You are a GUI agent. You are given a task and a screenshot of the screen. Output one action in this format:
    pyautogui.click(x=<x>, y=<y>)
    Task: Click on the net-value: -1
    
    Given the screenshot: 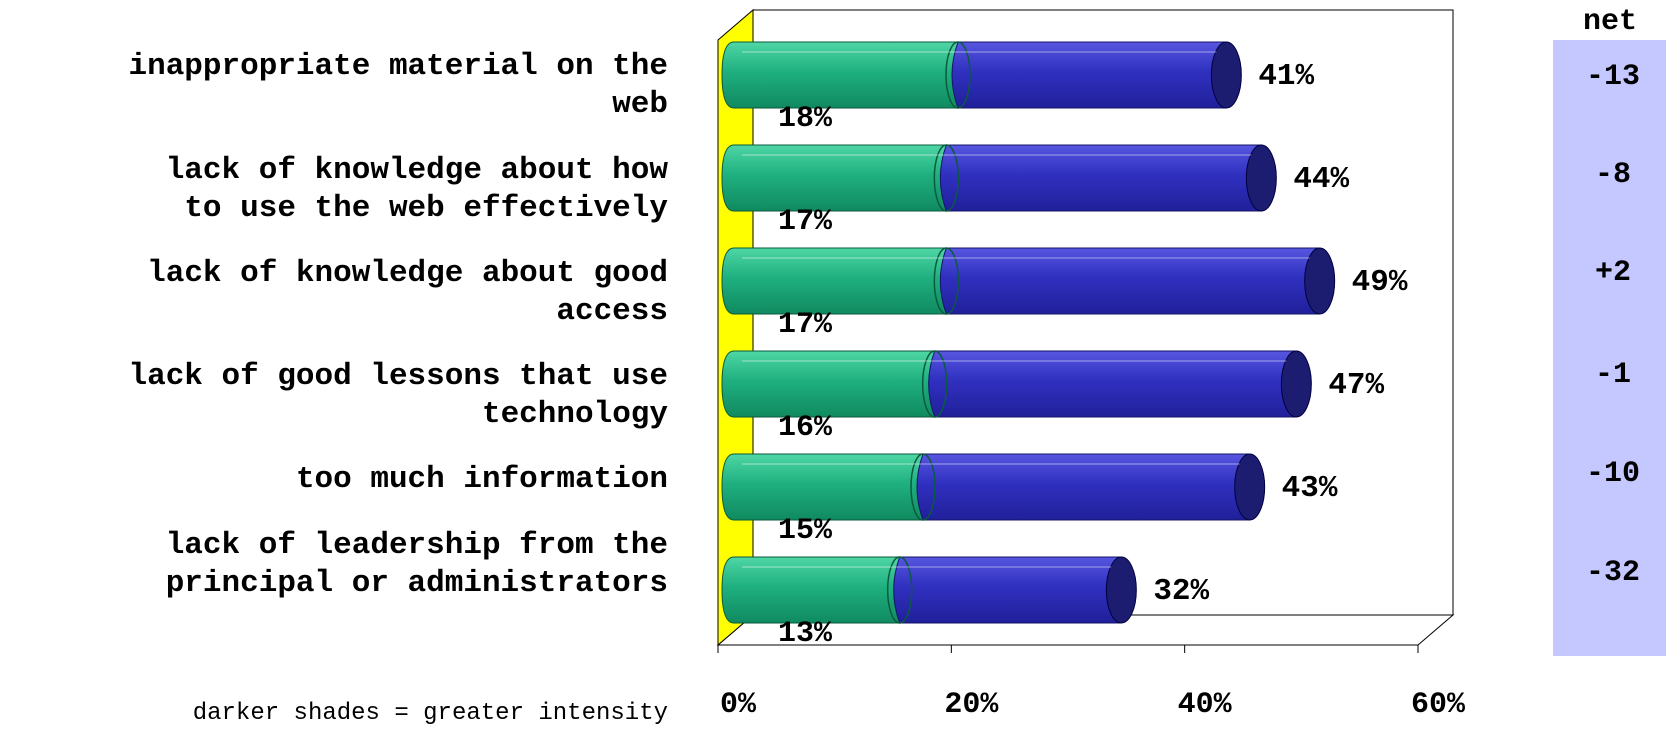 What is the action you would take?
    pyautogui.click(x=1612, y=375)
    